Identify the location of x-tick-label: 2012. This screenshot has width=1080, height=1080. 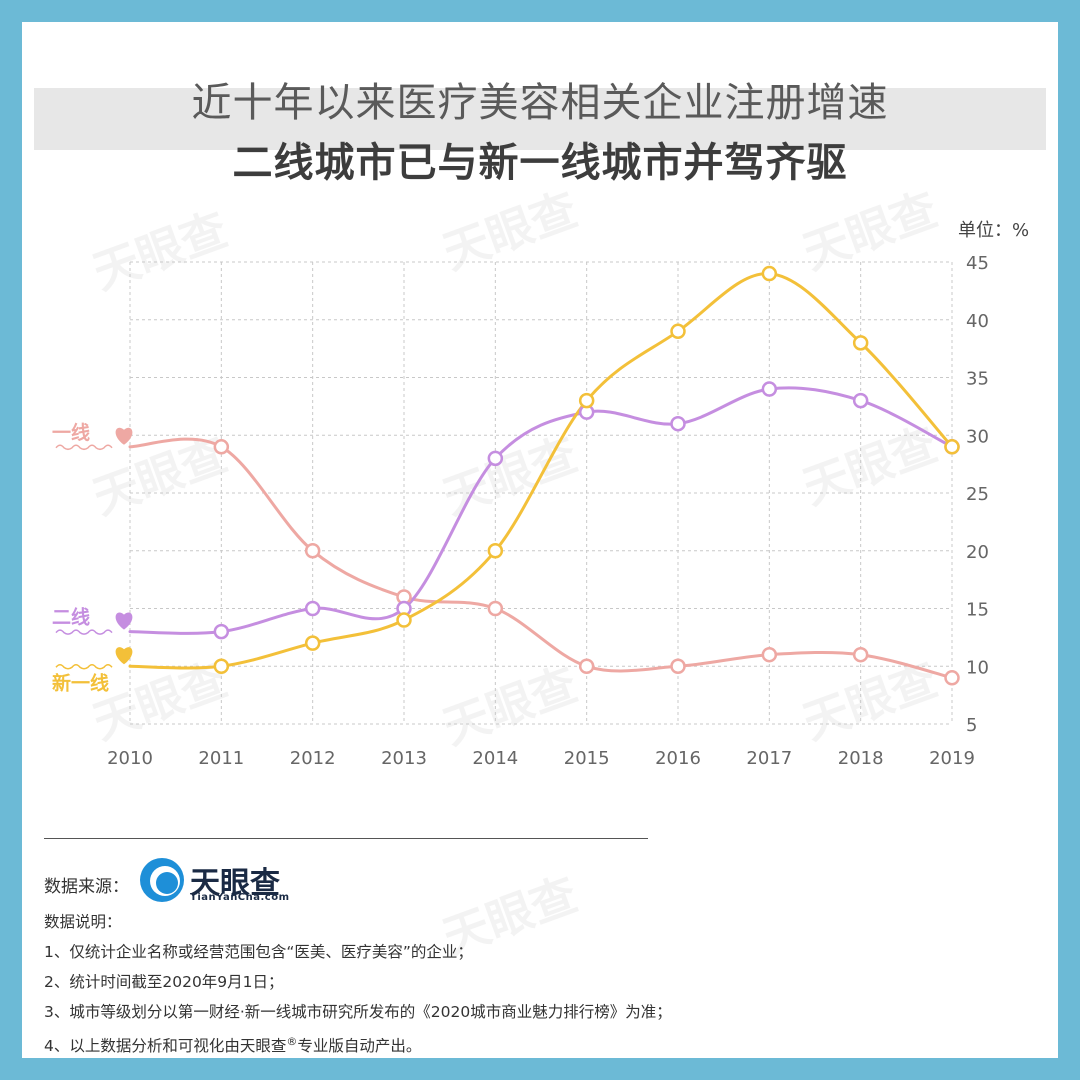
(313, 758).